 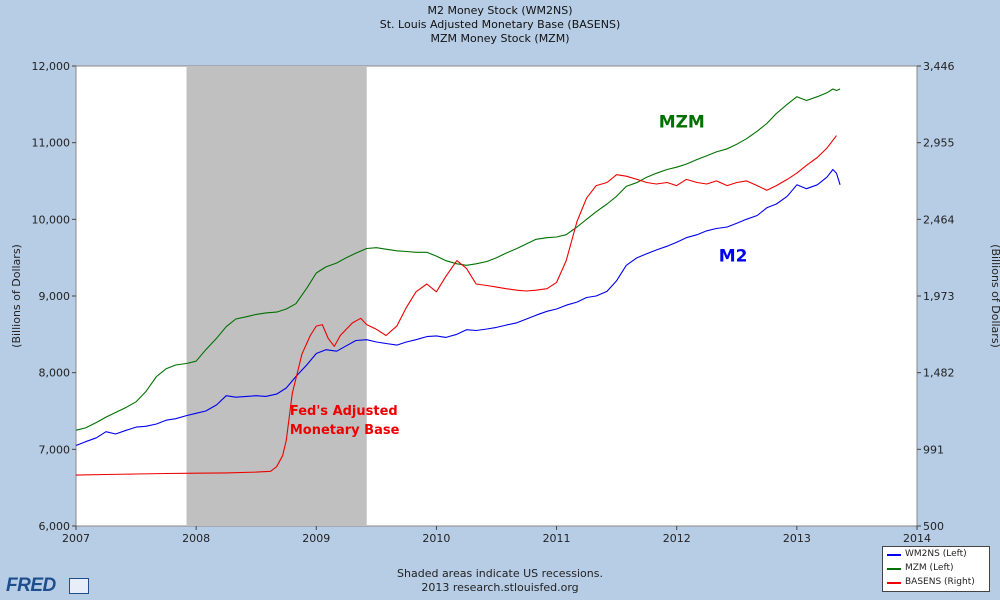 What do you see at coordinates (939, 373) in the screenshot?
I see `right-tick-label: 1,482` at bounding box center [939, 373].